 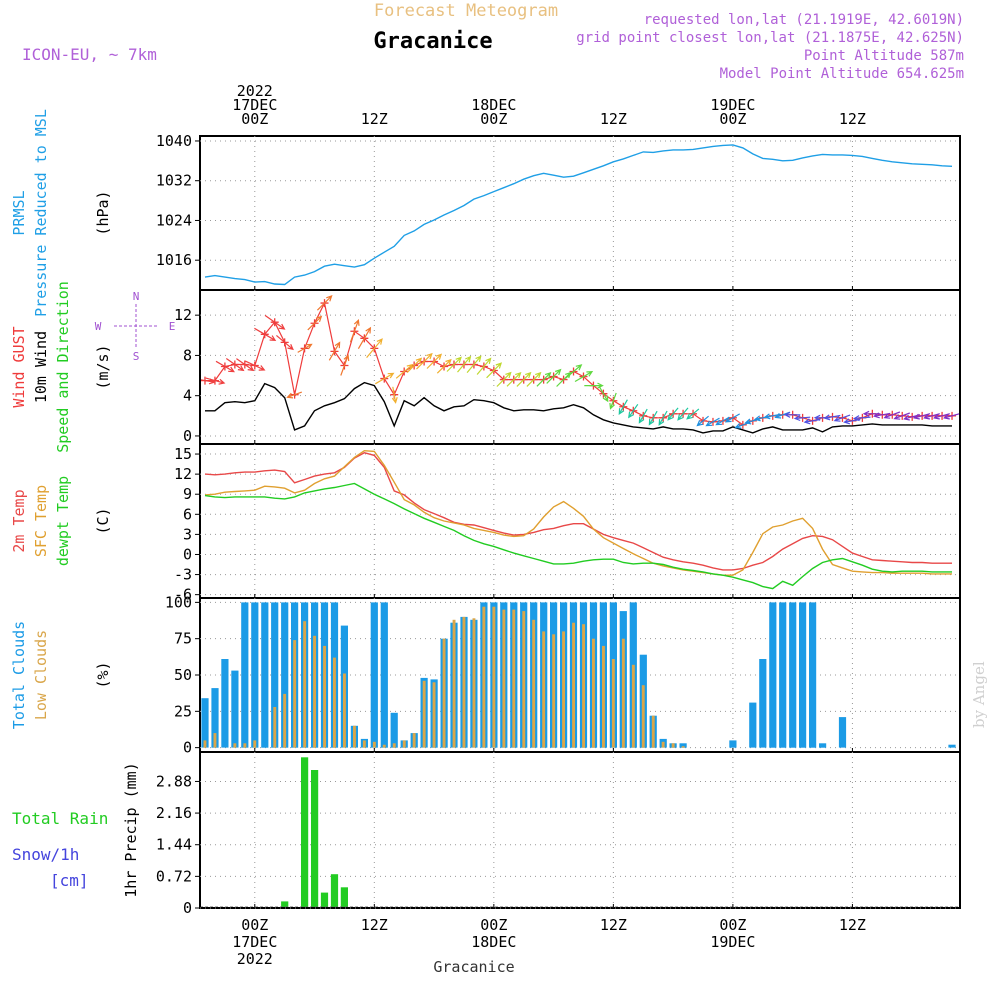 I want to click on wind-line, so click(x=578, y=407).